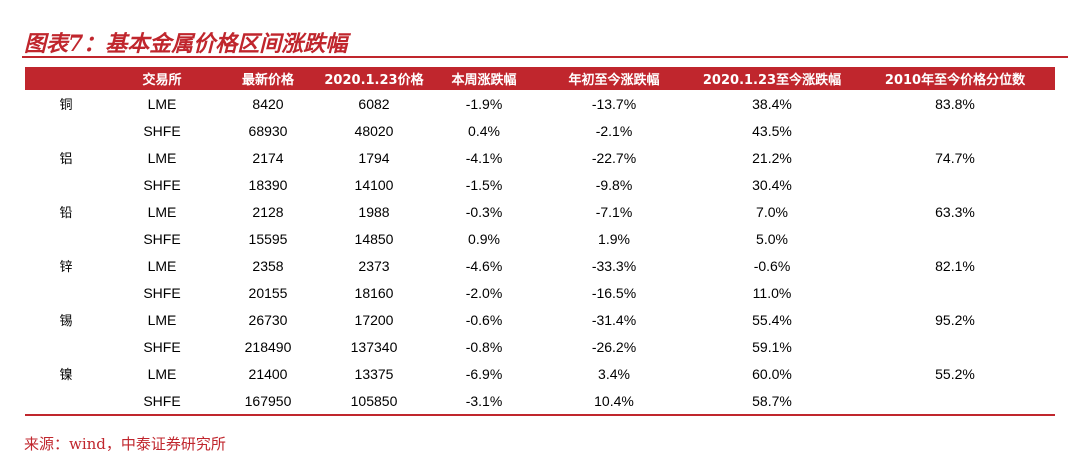 The width and height of the screenshot is (1080, 466). I want to click on ytd-change-cell: -16.5%, so click(614, 292).